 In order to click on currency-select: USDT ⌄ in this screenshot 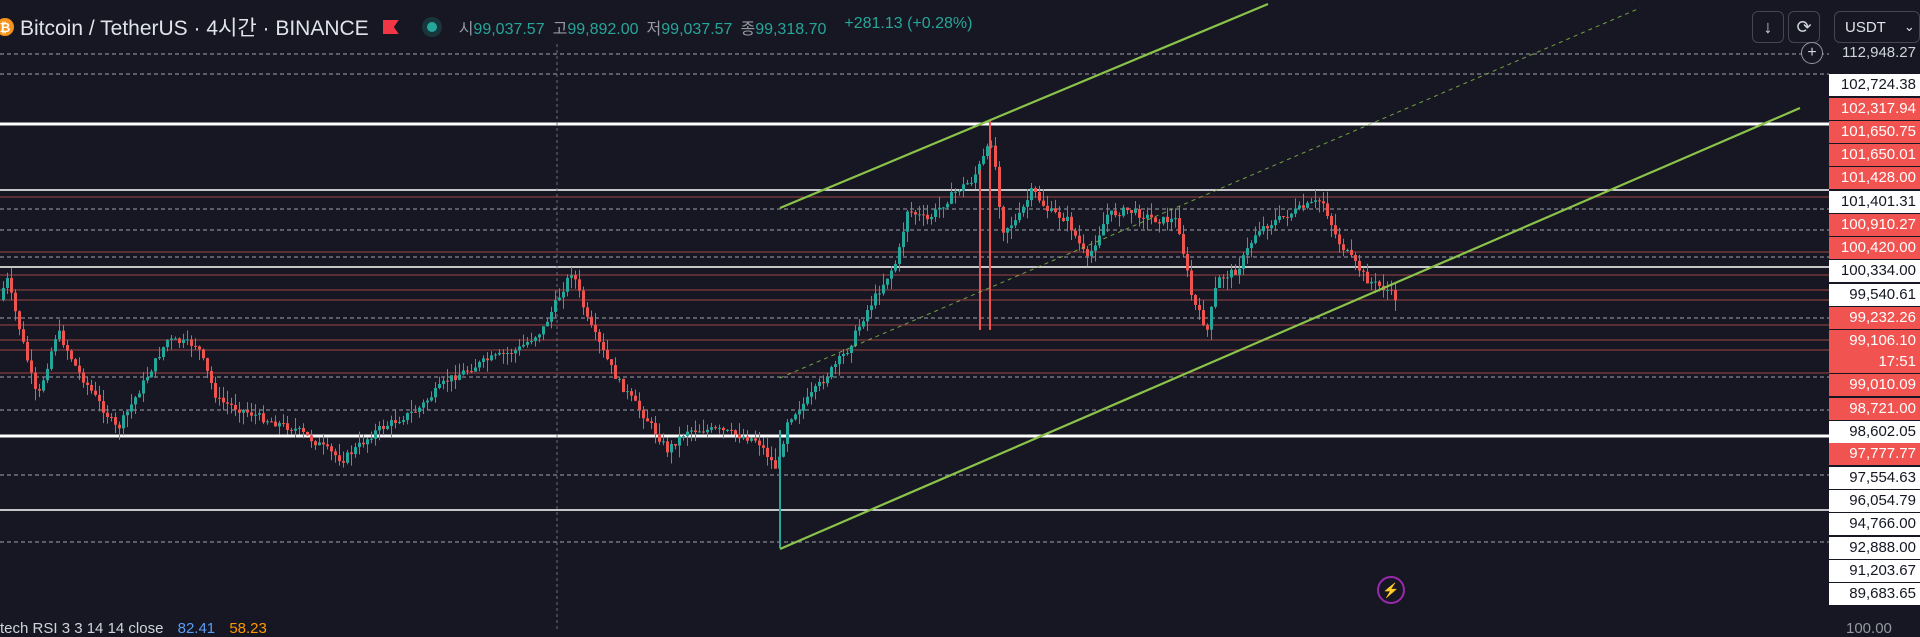, I will do `click(1877, 27)`.